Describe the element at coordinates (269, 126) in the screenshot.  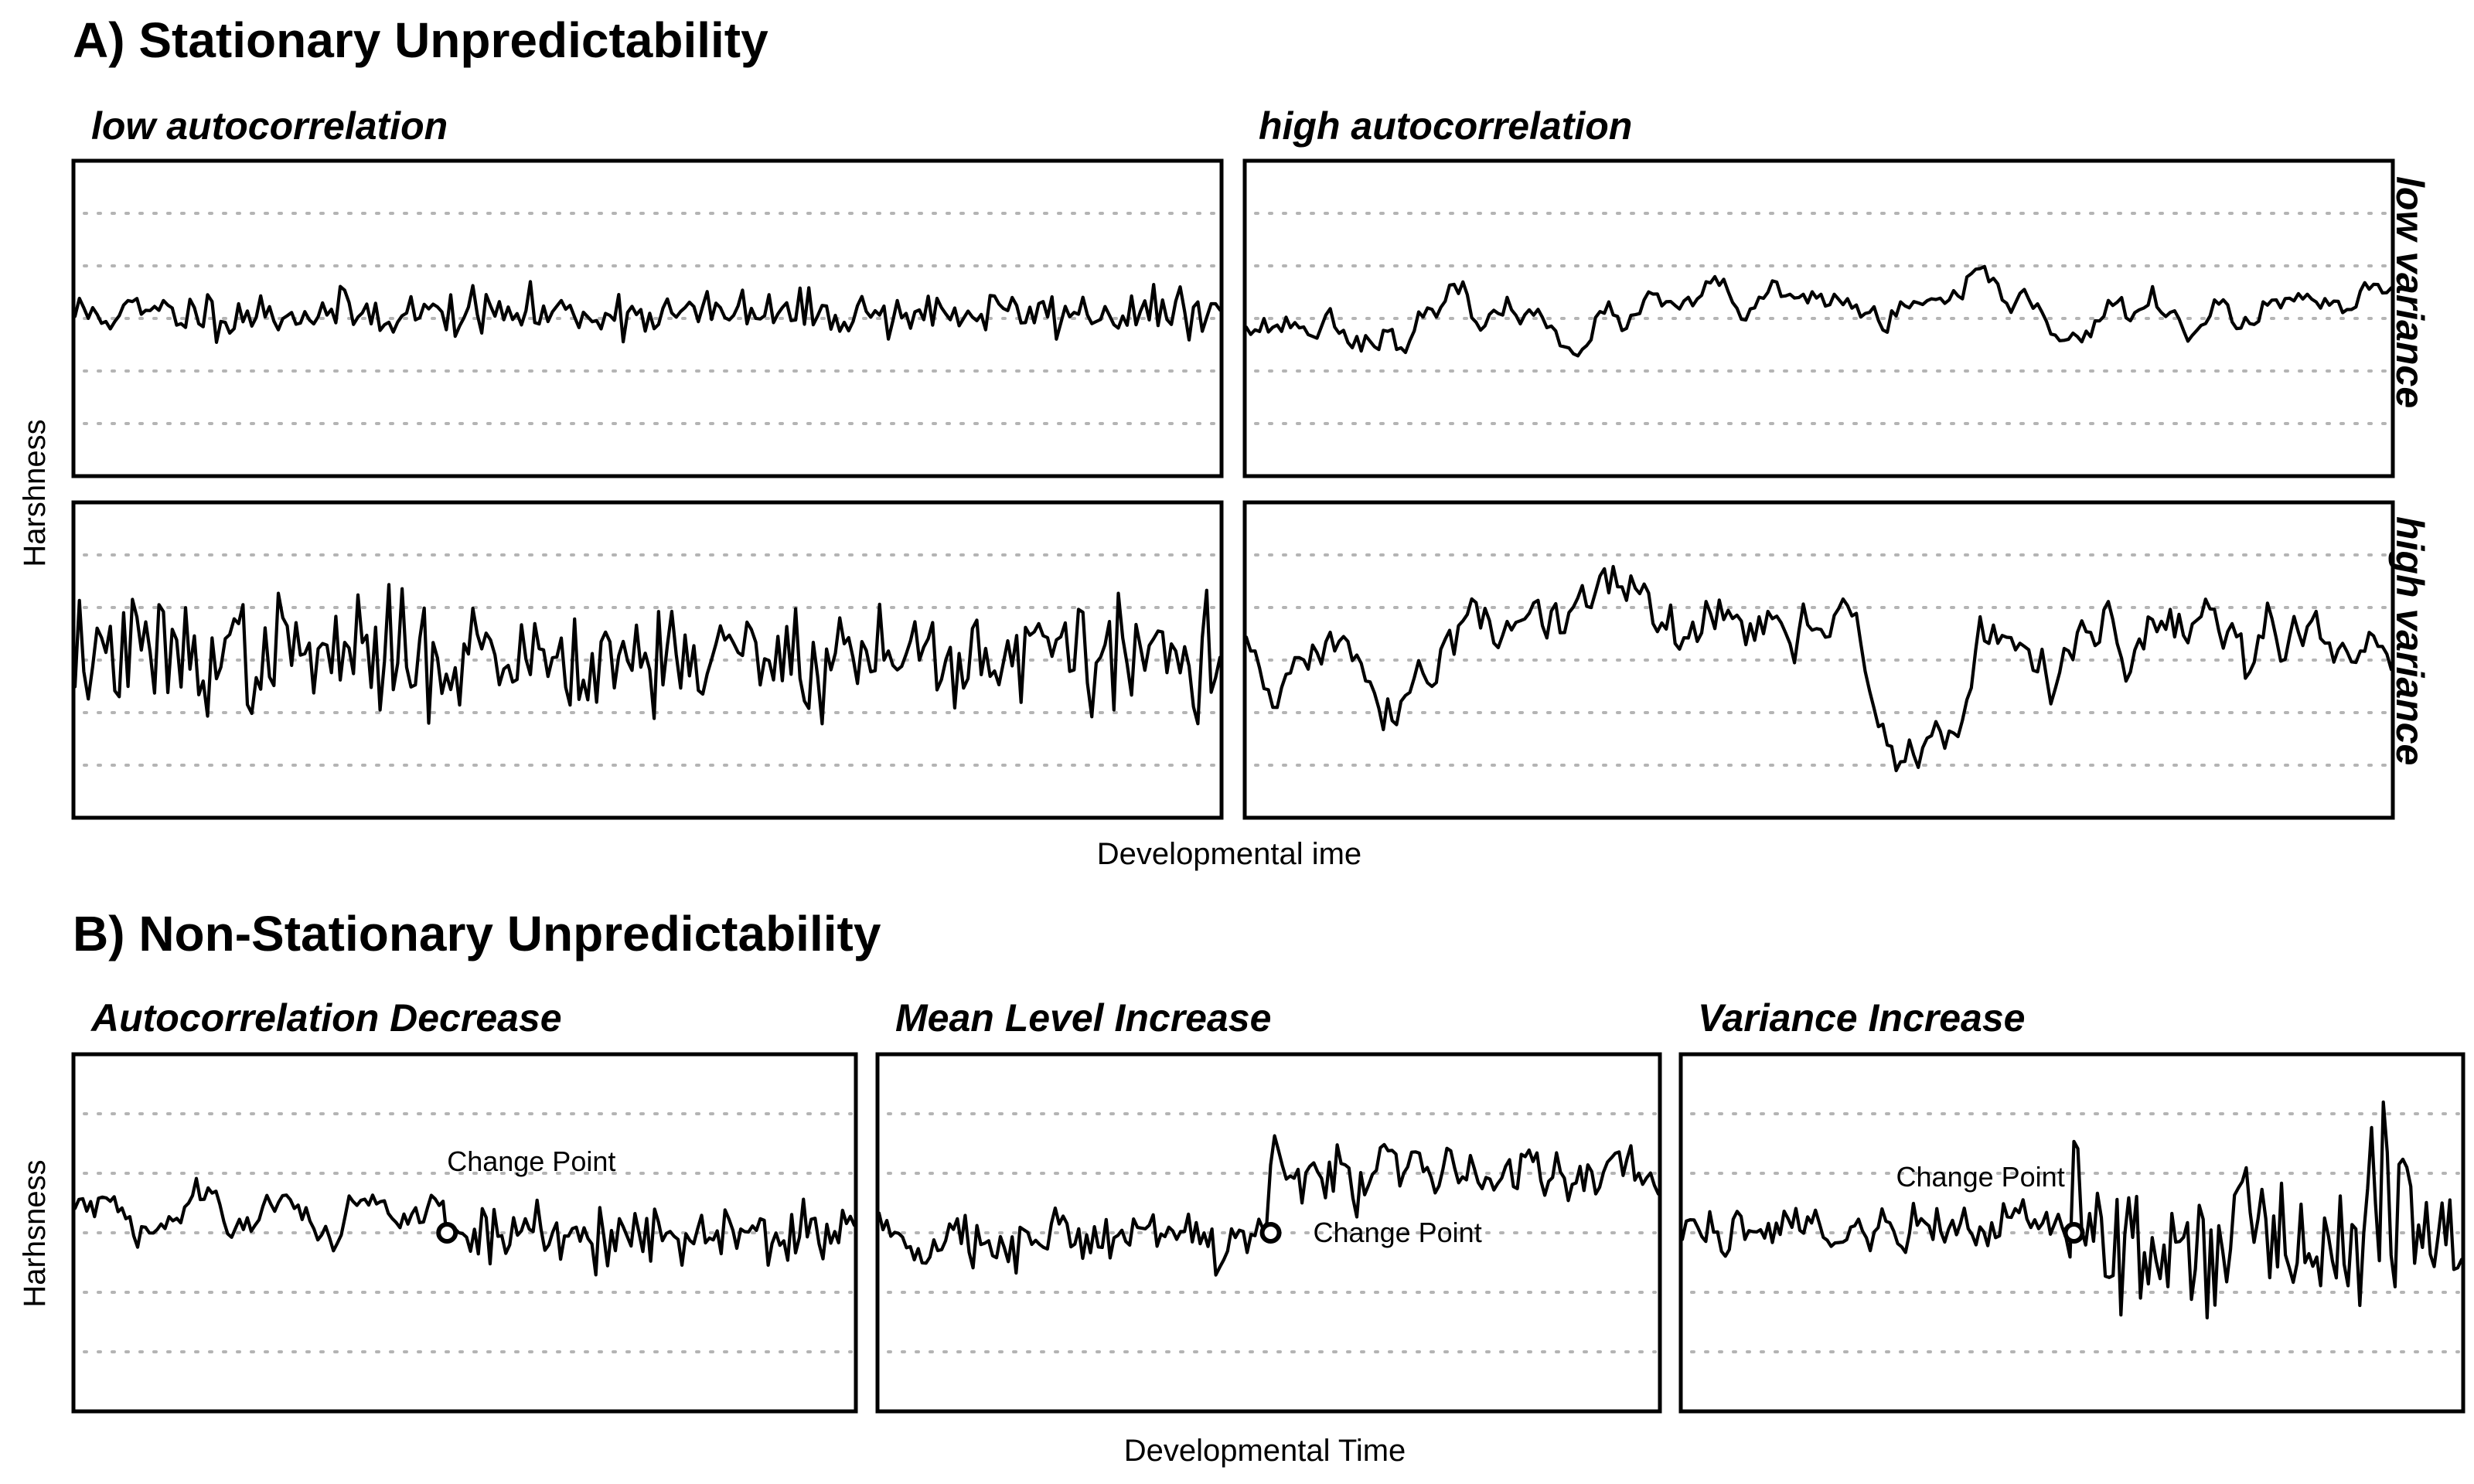
I see `column-title-low-autocorrelation: low autocorrelation` at that location.